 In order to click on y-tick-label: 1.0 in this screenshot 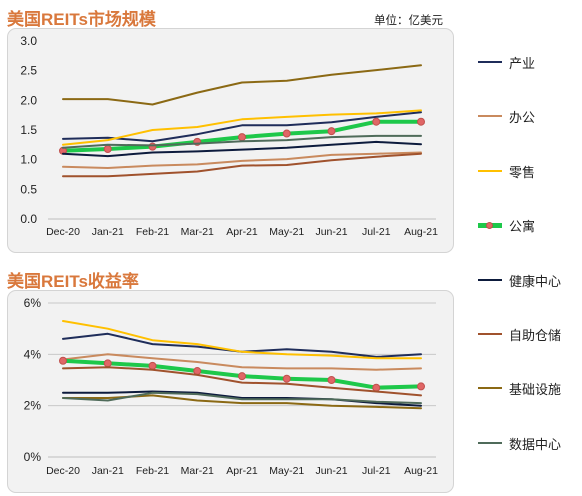, I will do `click(28, 160)`.